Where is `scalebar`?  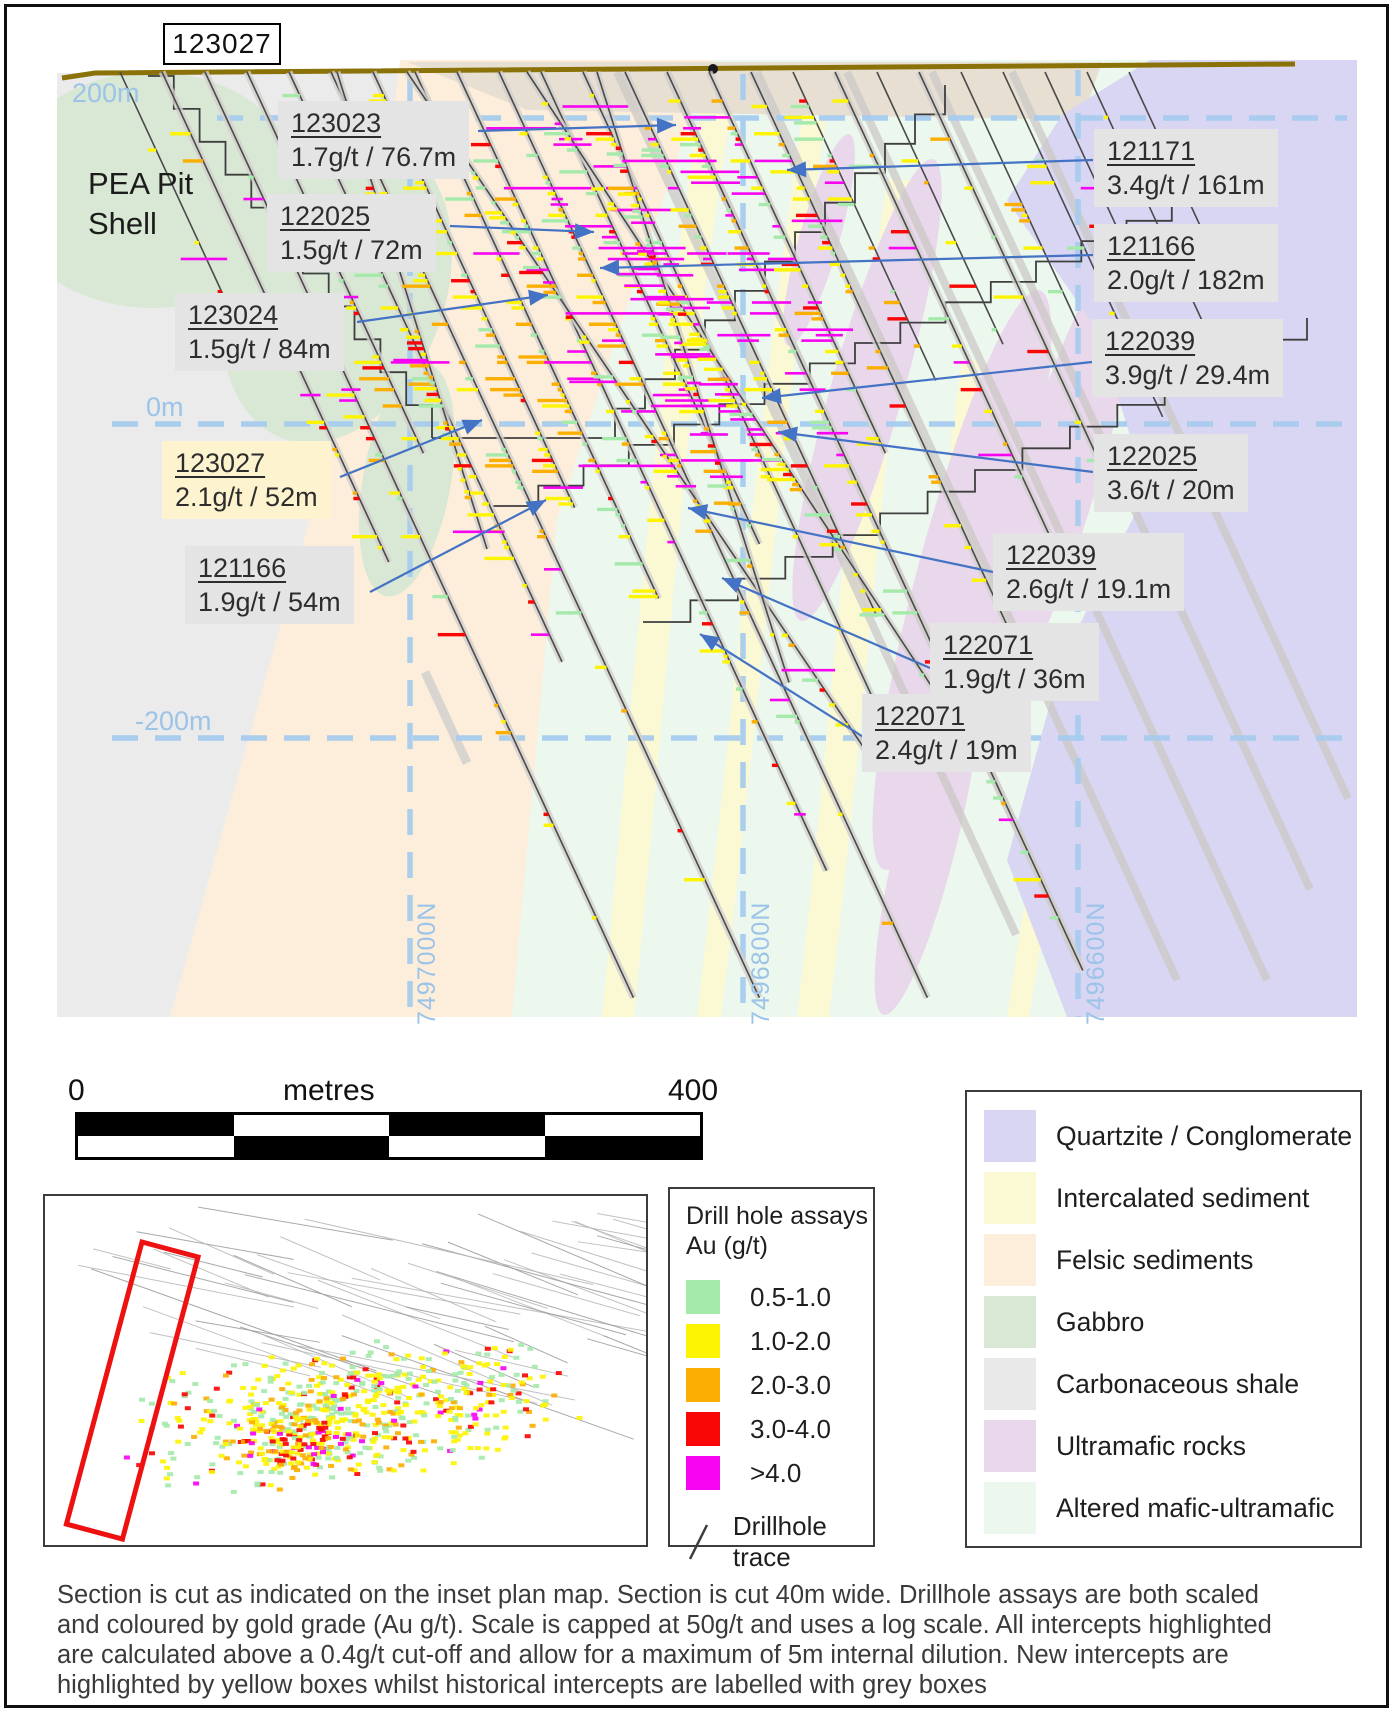 scalebar is located at coordinates (389, 1136).